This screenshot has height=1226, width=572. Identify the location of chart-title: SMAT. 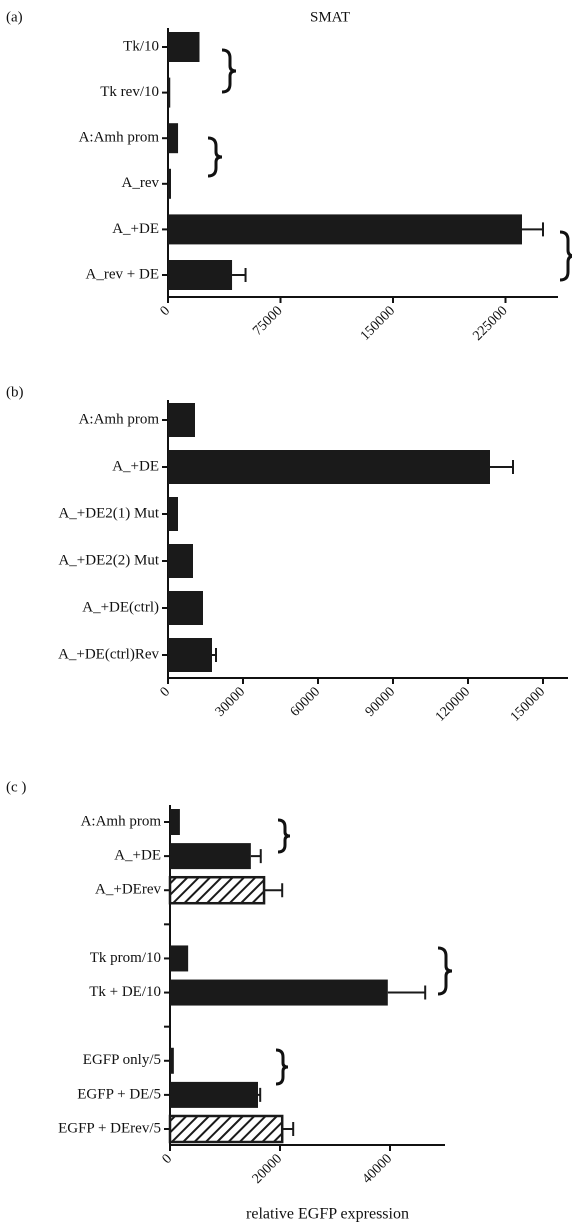
(330, 17).